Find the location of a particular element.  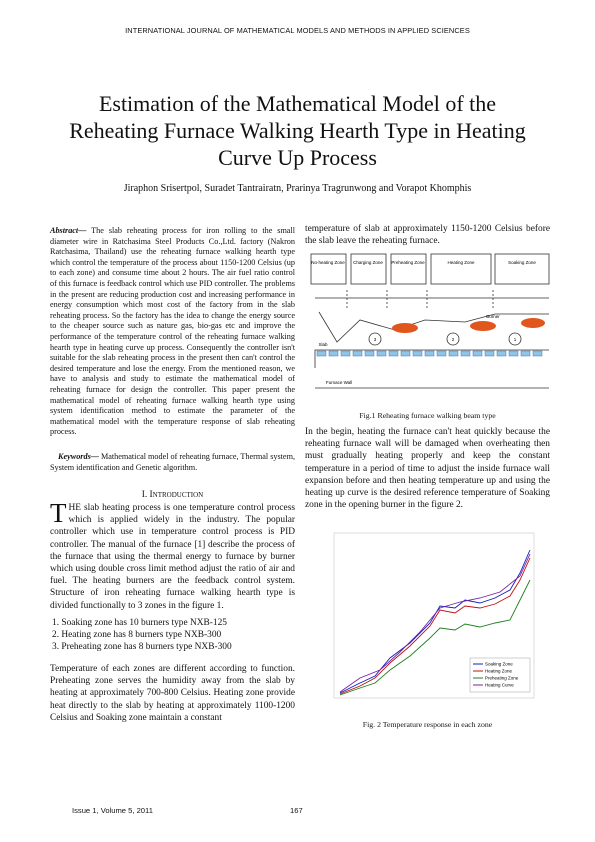

legend-entry: Soaking Zone is located at coordinates (499, 664).